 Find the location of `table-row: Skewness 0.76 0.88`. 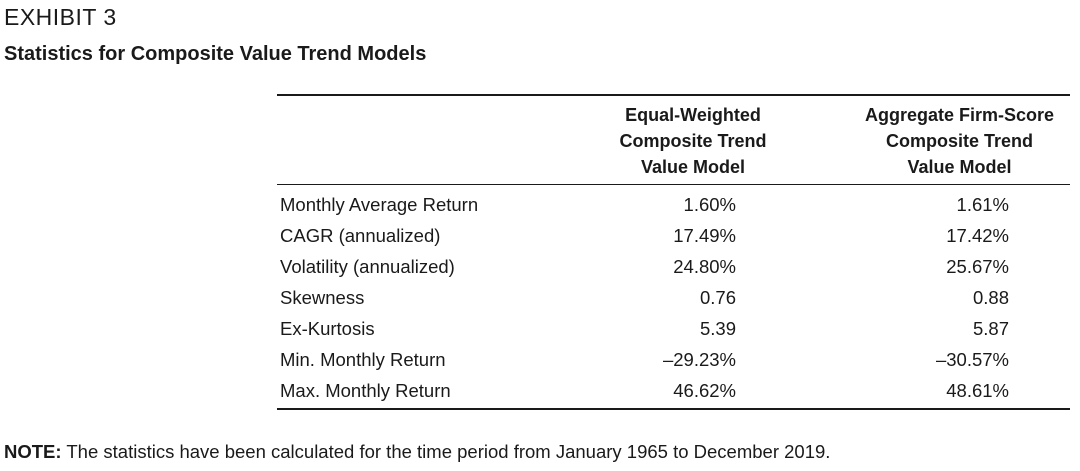

table-row: Skewness 0.76 0.88 is located at coordinates (673, 297).